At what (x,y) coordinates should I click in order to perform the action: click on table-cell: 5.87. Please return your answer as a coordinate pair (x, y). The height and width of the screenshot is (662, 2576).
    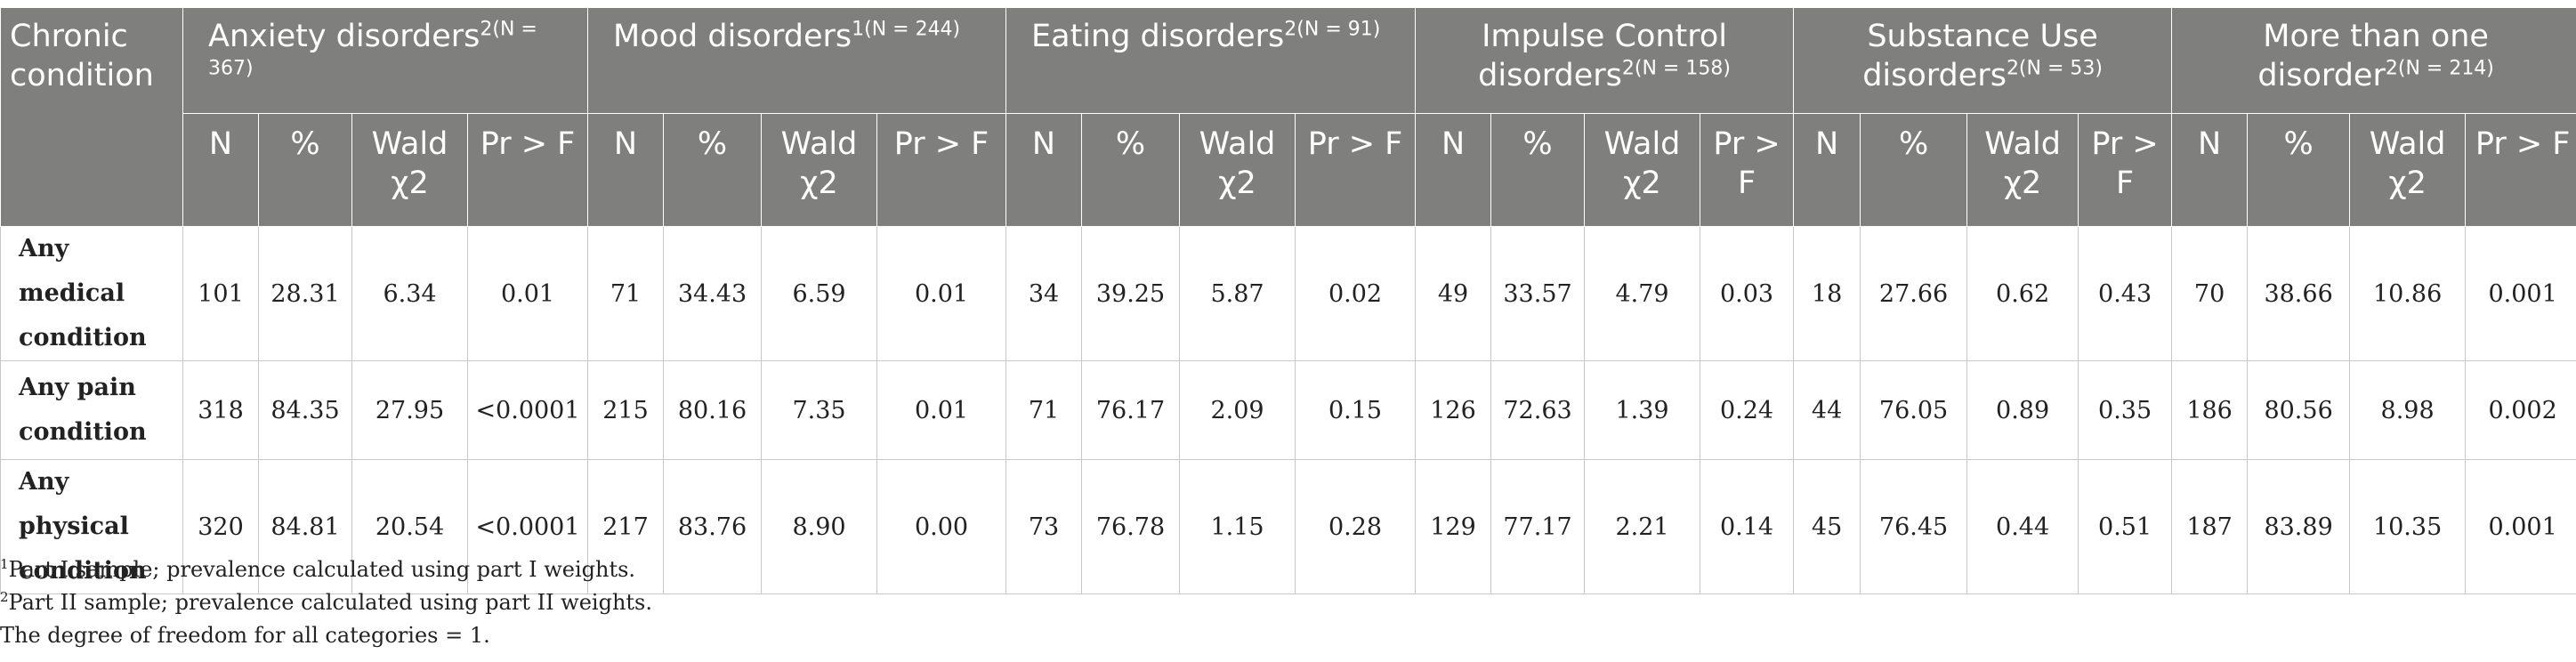
    Looking at the image, I should click on (1237, 293).